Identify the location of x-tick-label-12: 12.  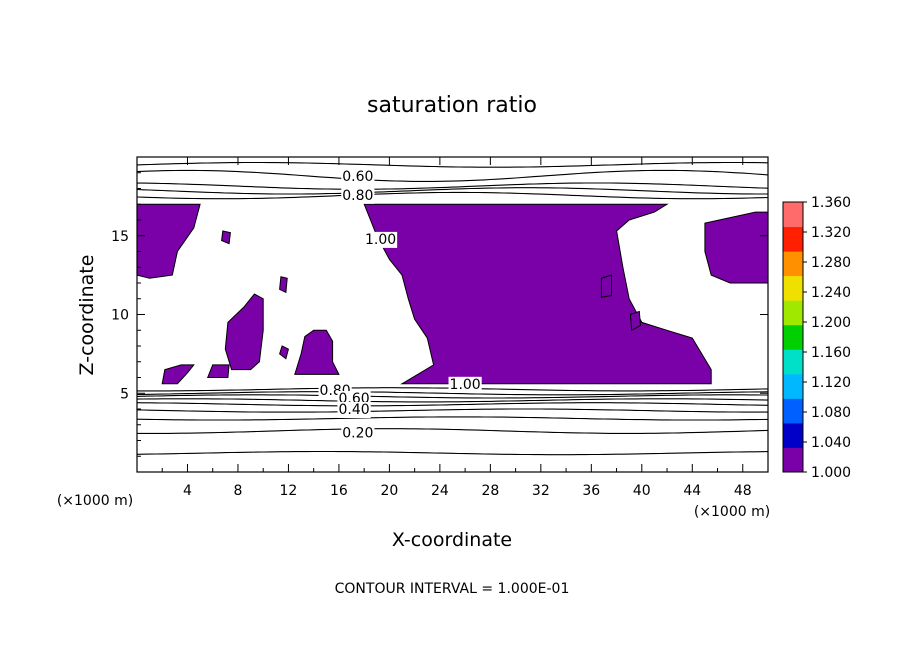
(289, 491).